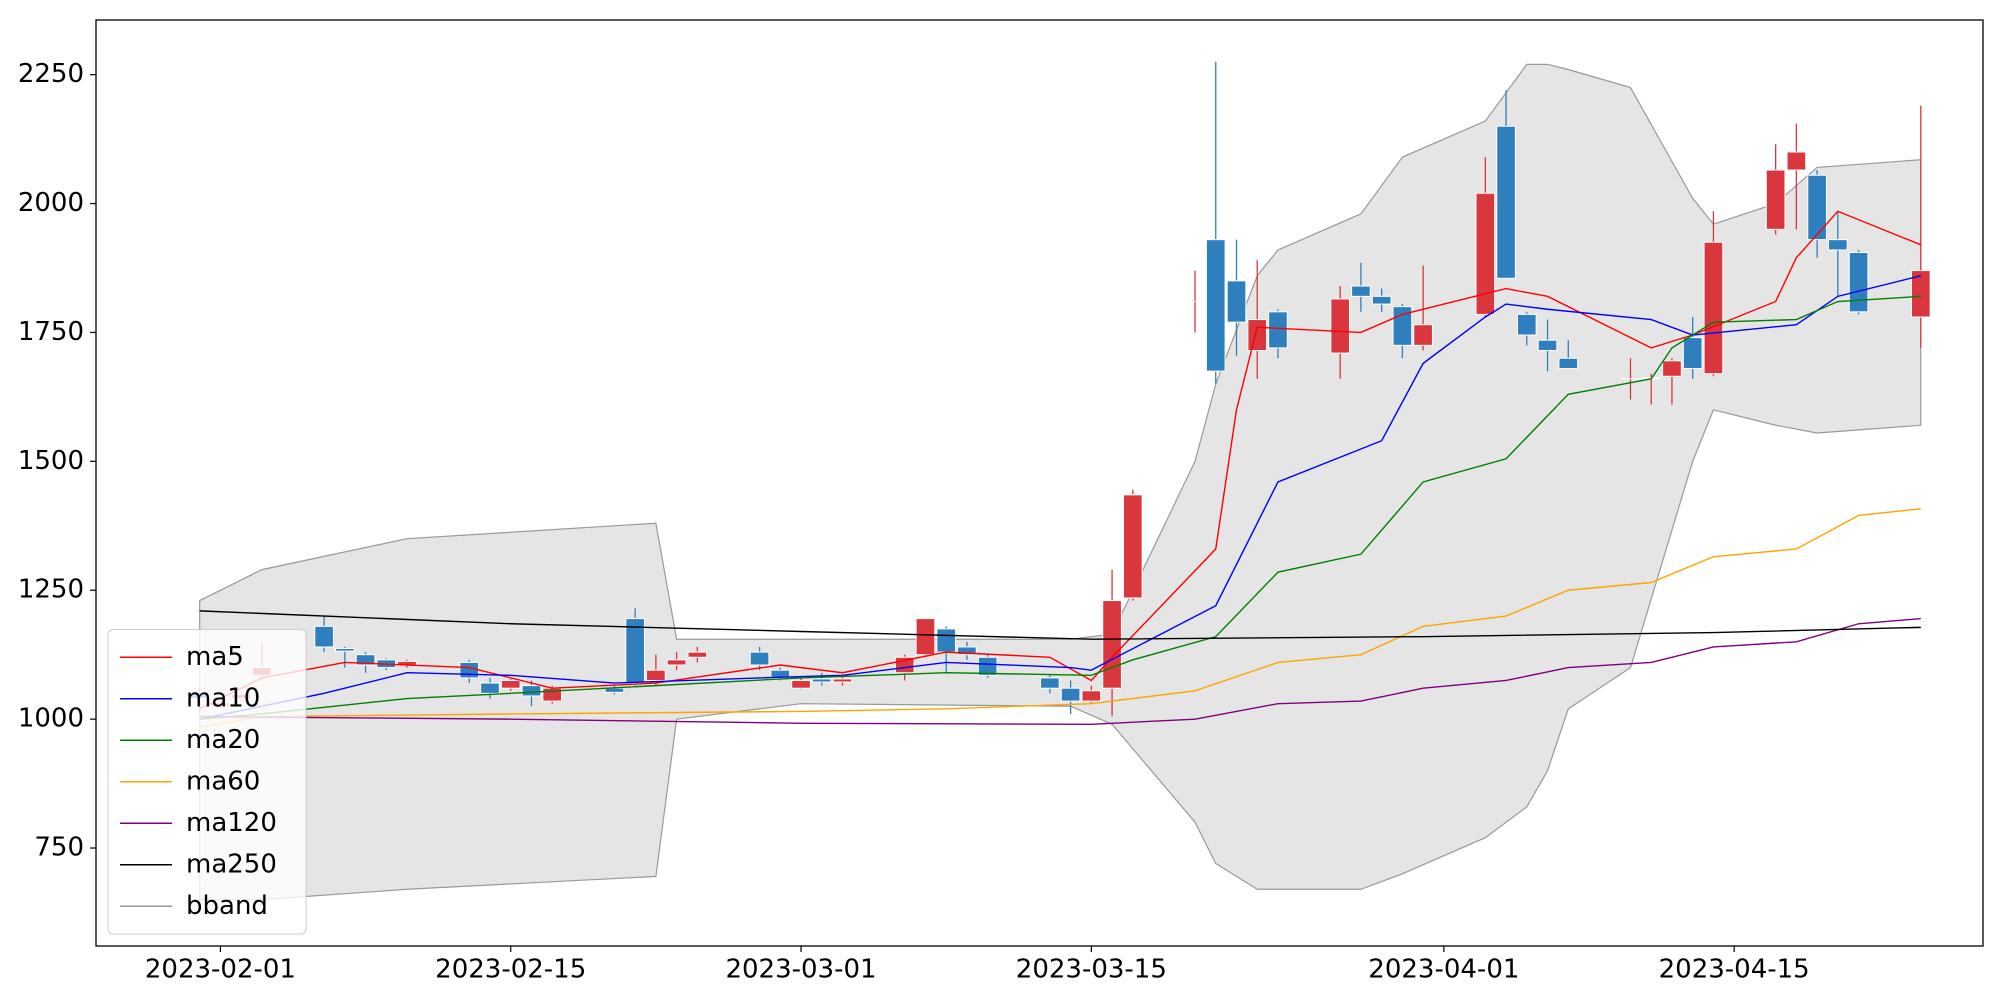  What do you see at coordinates (227, 906) in the screenshot?
I see `legend-label: bband` at bounding box center [227, 906].